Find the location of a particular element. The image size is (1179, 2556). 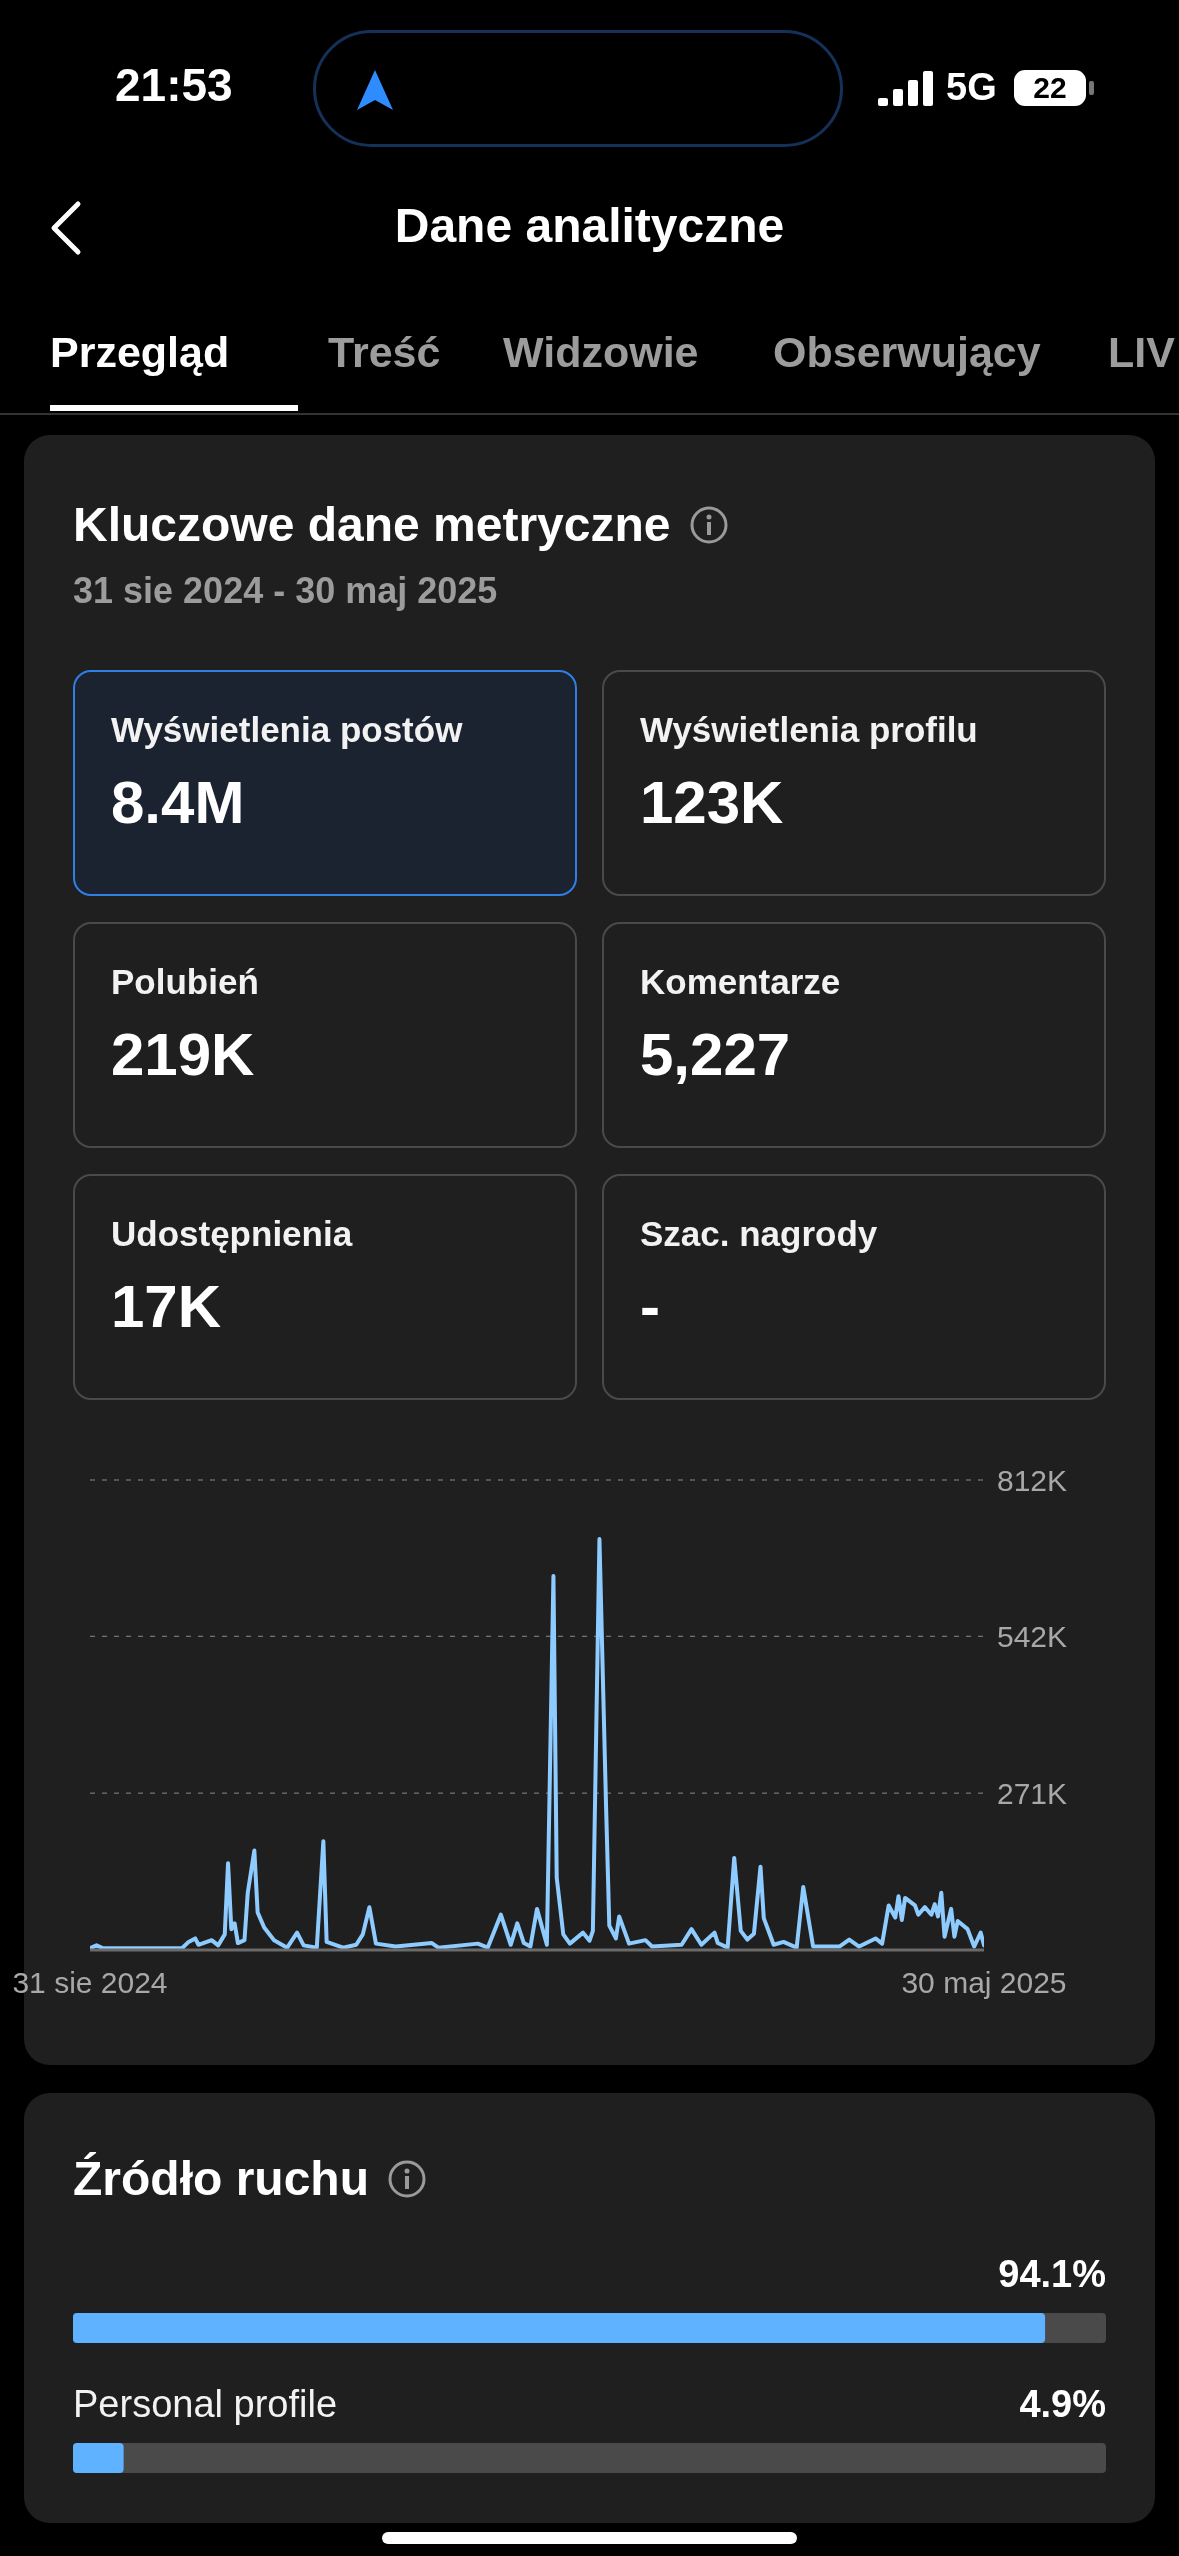

text: 123K is located at coordinates (712, 802).